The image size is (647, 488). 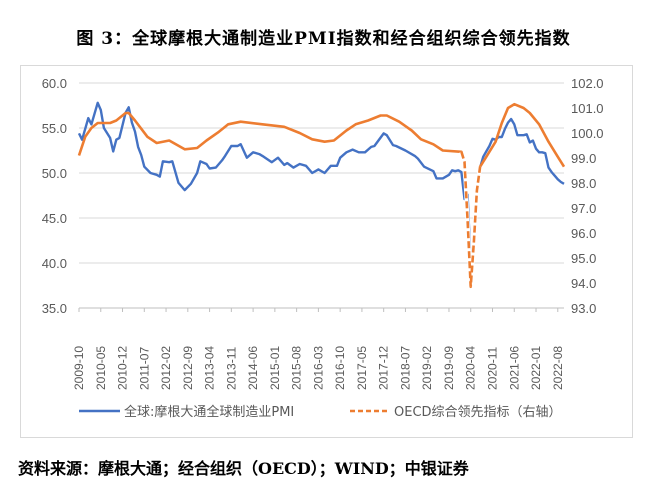 What do you see at coordinates (583, 283) in the screenshot?
I see `y-right-tick-label: 94.0` at bounding box center [583, 283].